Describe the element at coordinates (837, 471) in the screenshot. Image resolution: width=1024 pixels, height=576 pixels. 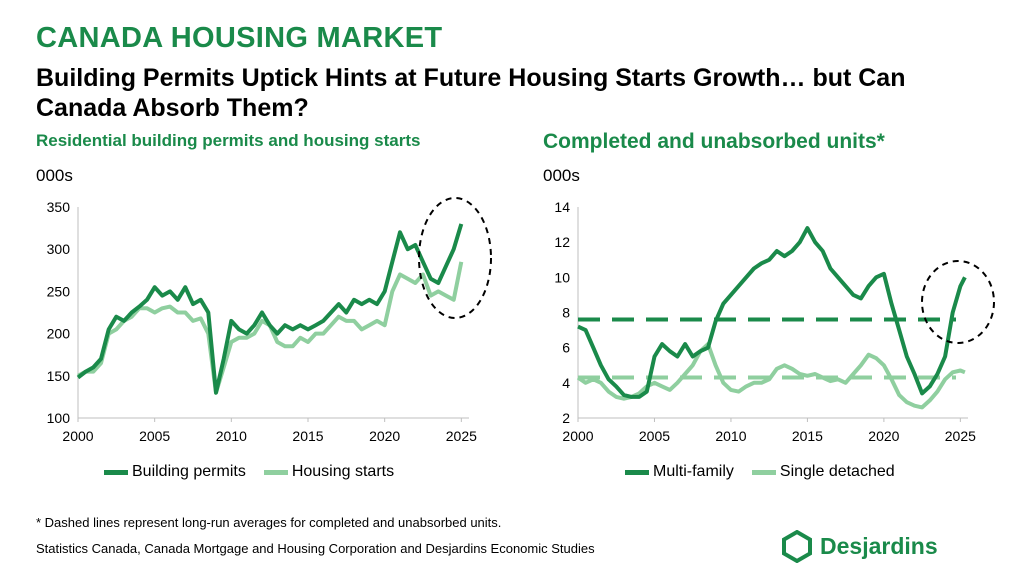
I see `legend-label: Single detached` at that location.